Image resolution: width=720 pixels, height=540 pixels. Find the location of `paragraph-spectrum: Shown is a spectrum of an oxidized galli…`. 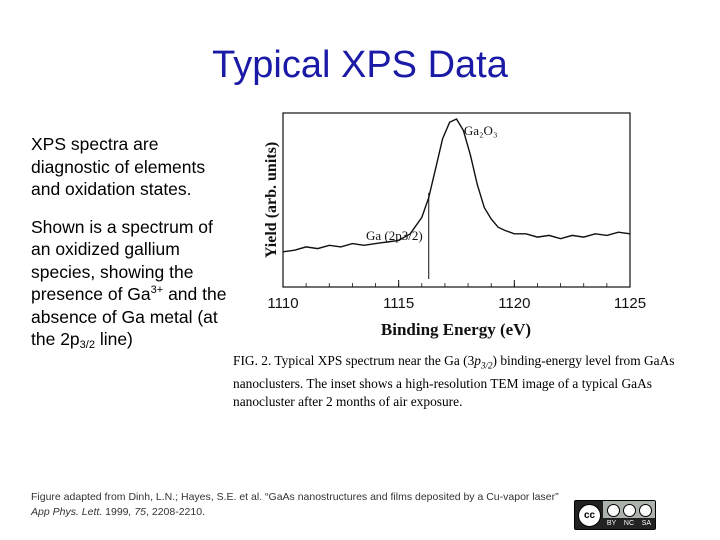

paragraph-spectrum: Shown is a spectrum of an oxidized galli… is located at coordinates (133, 283).